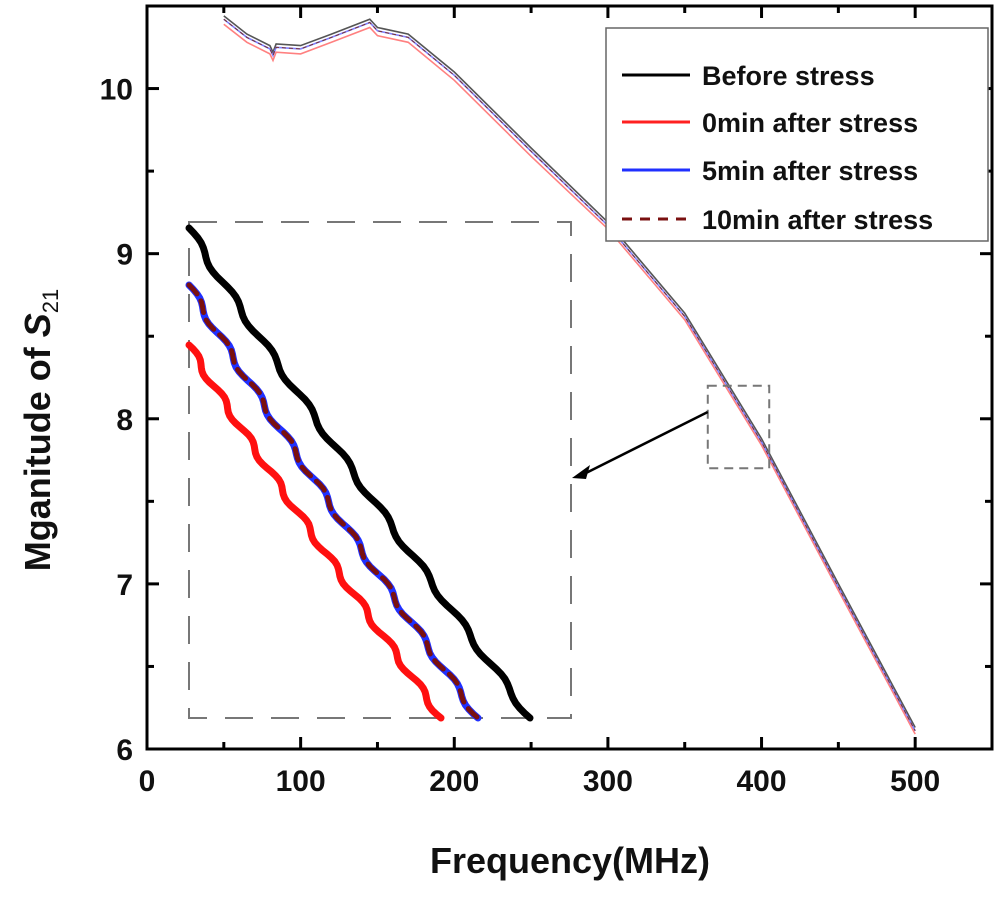 The image size is (1000, 898). Describe the element at coordinates (608, 781) in the screenshot. I see `x-tick-label: 300` at that location.